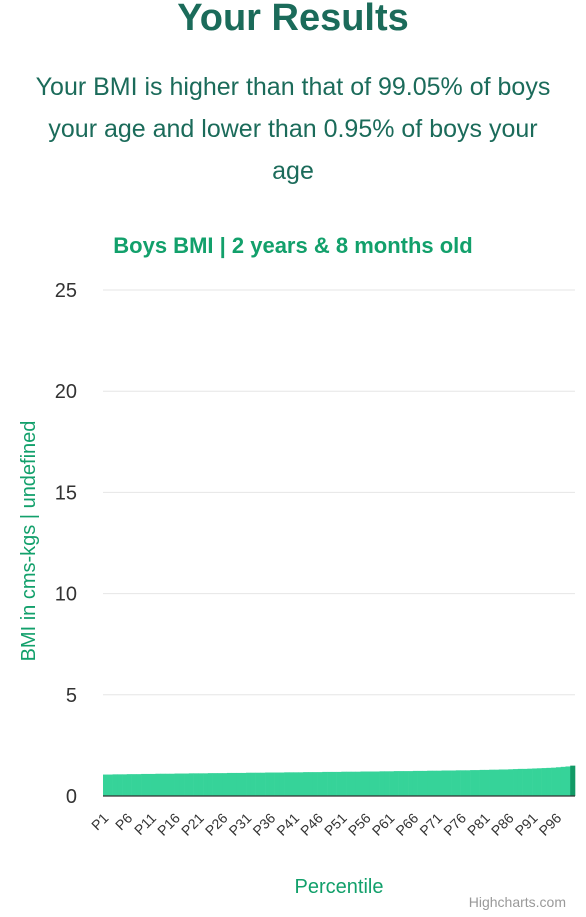 The width and height of the screenshot is (586, 917). What do you see at coordinates (573, 780) in the screenshot?
I see `bar-p99` at bounding box center [573, 780].